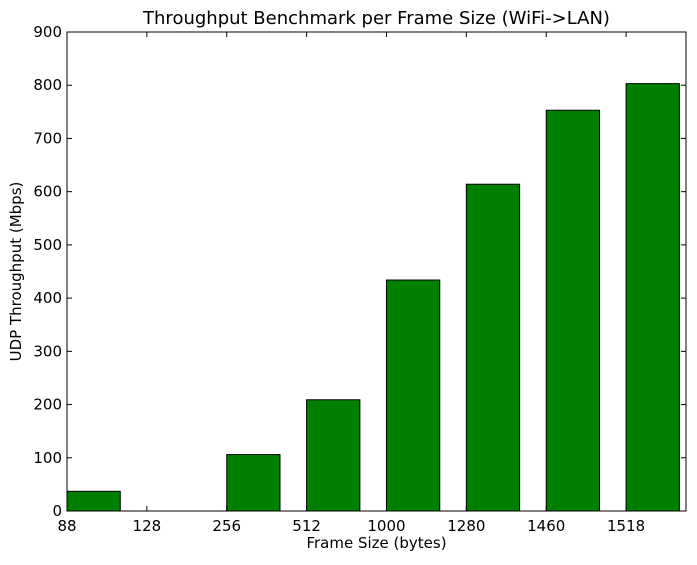  I want to click on x-tick-label: 1460, so click(546, 526).